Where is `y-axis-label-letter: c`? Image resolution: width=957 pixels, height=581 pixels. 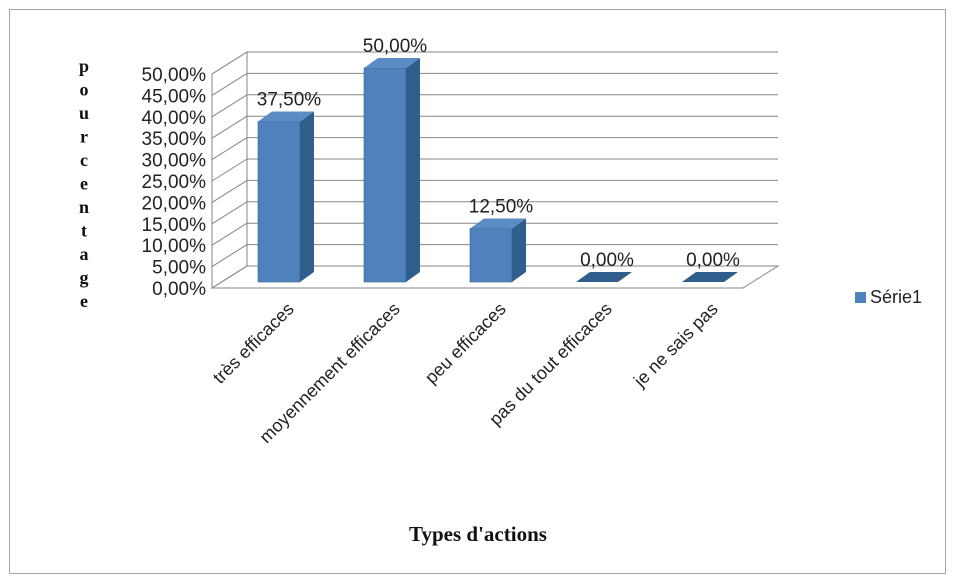 y-axis-label-letter: c is located at coordinates (84, 160).